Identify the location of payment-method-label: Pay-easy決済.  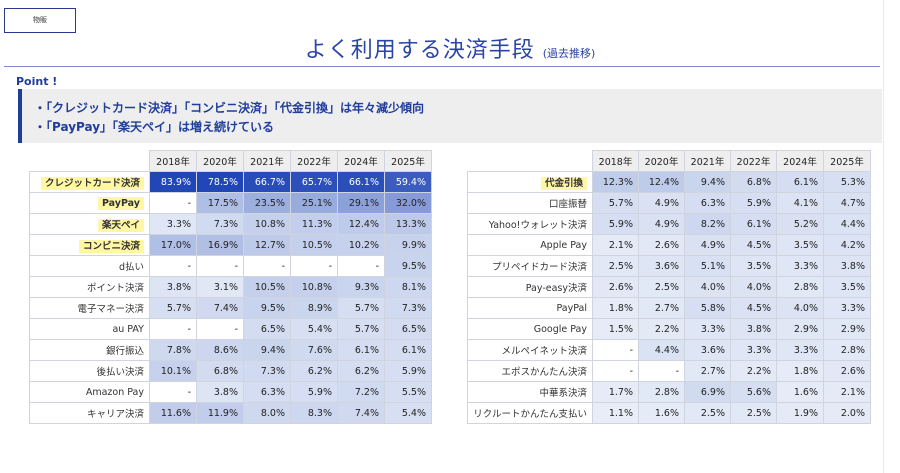
(530, 287).